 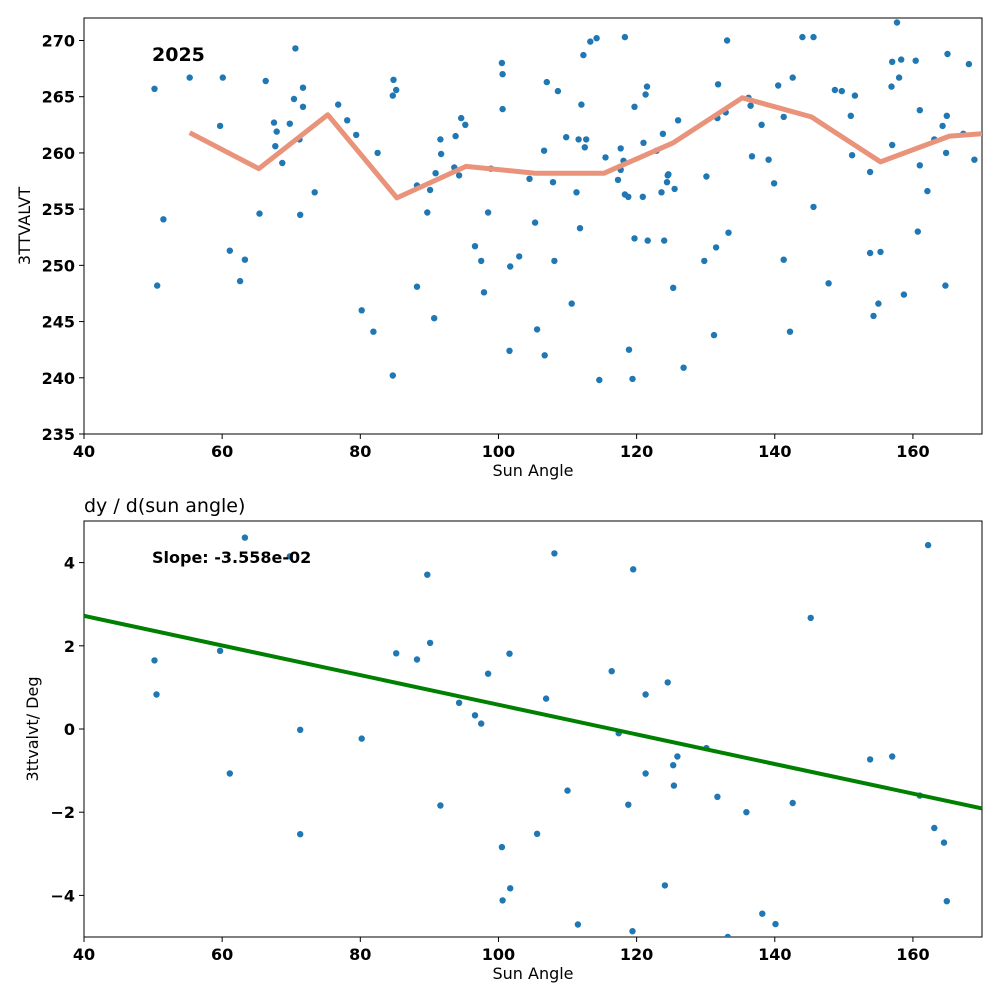 I want to click on x-tick-label: 120, so click(x=636, y=451).